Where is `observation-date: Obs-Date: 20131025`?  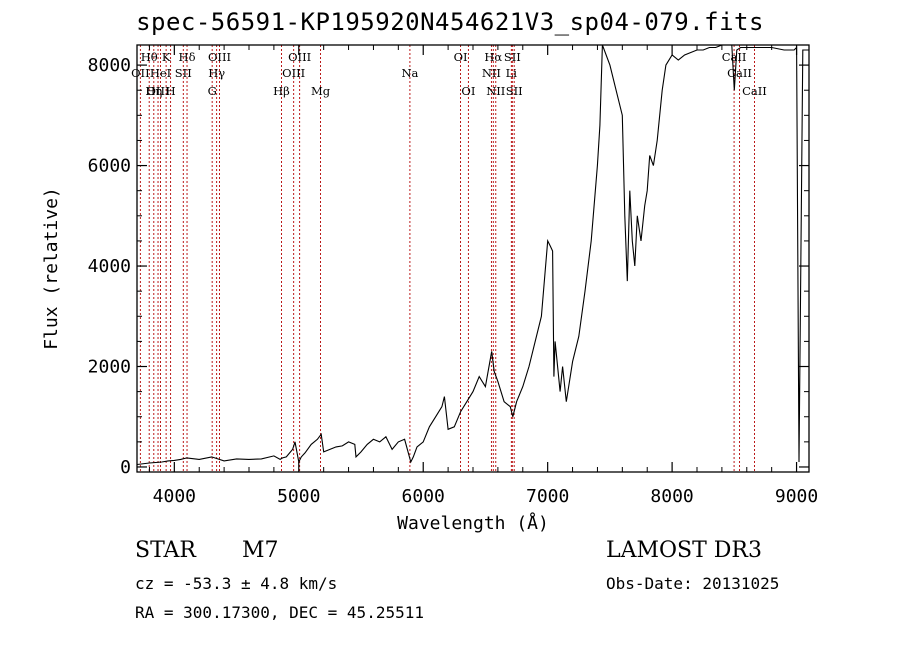 observation-date: Obs-Date: 20131025 is located at coordinates (693, 583).